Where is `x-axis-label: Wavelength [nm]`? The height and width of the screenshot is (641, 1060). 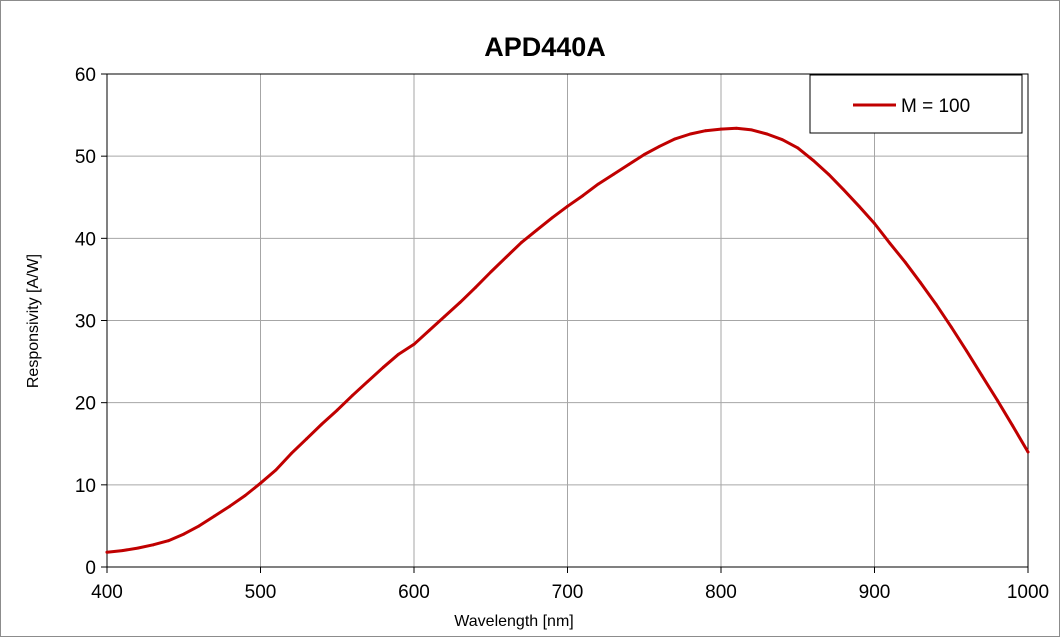
x-axis-label: Wavelength [nm] is located at coordinates (513, 621).